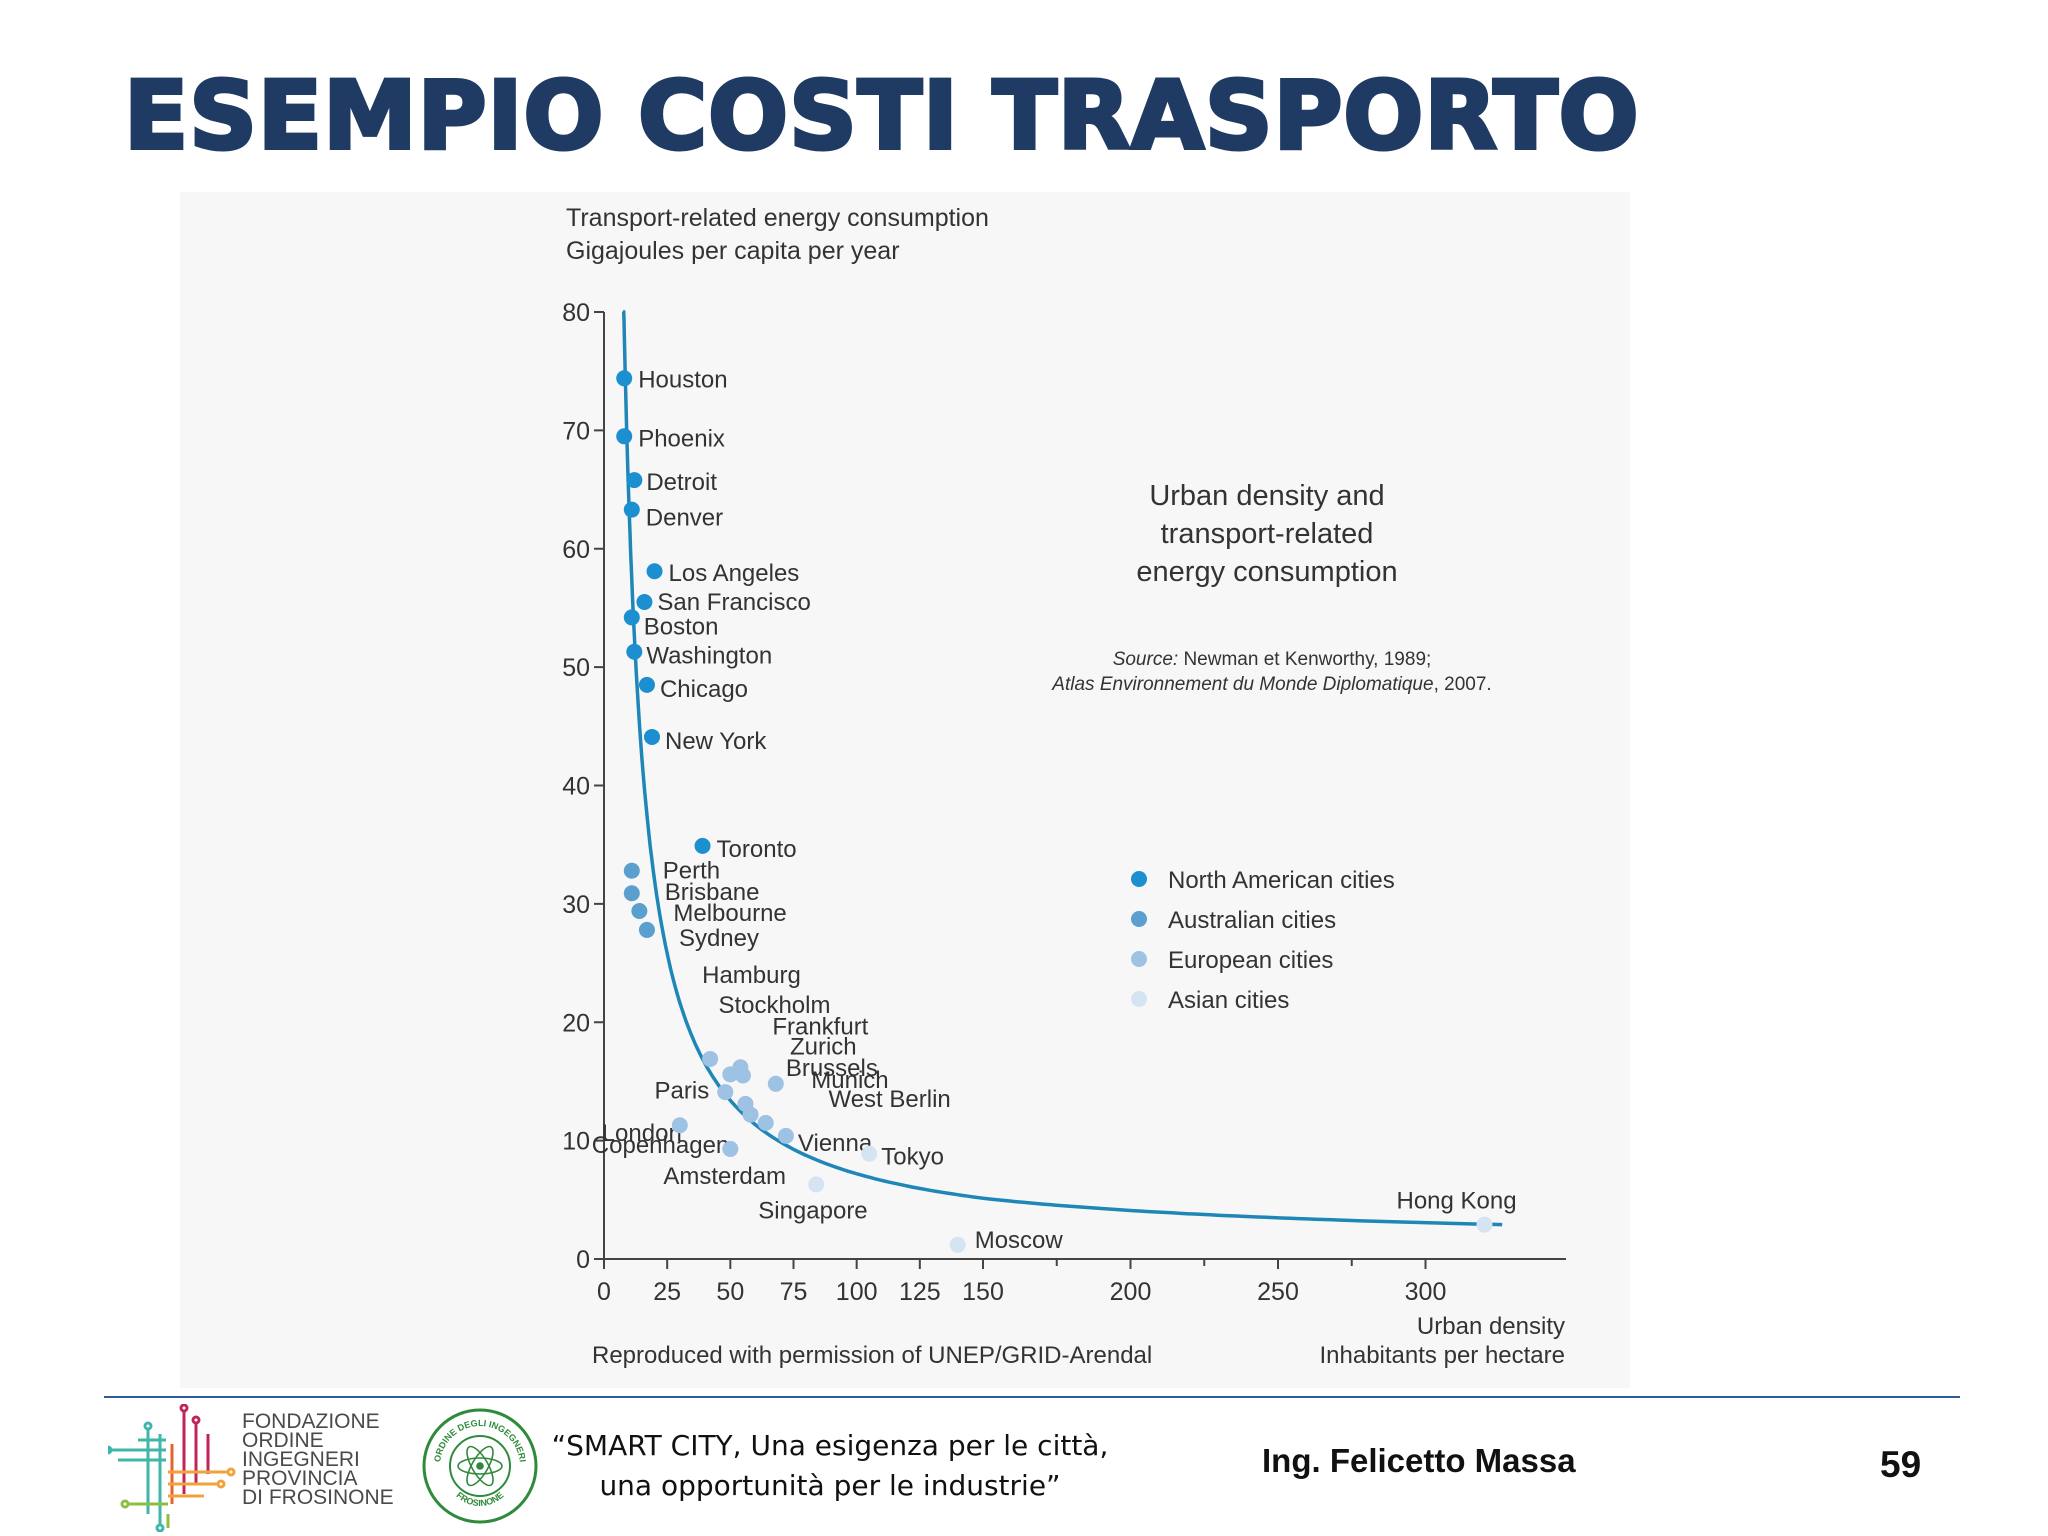  I want to click on y-tick-label: 20, so click(576, 1023).